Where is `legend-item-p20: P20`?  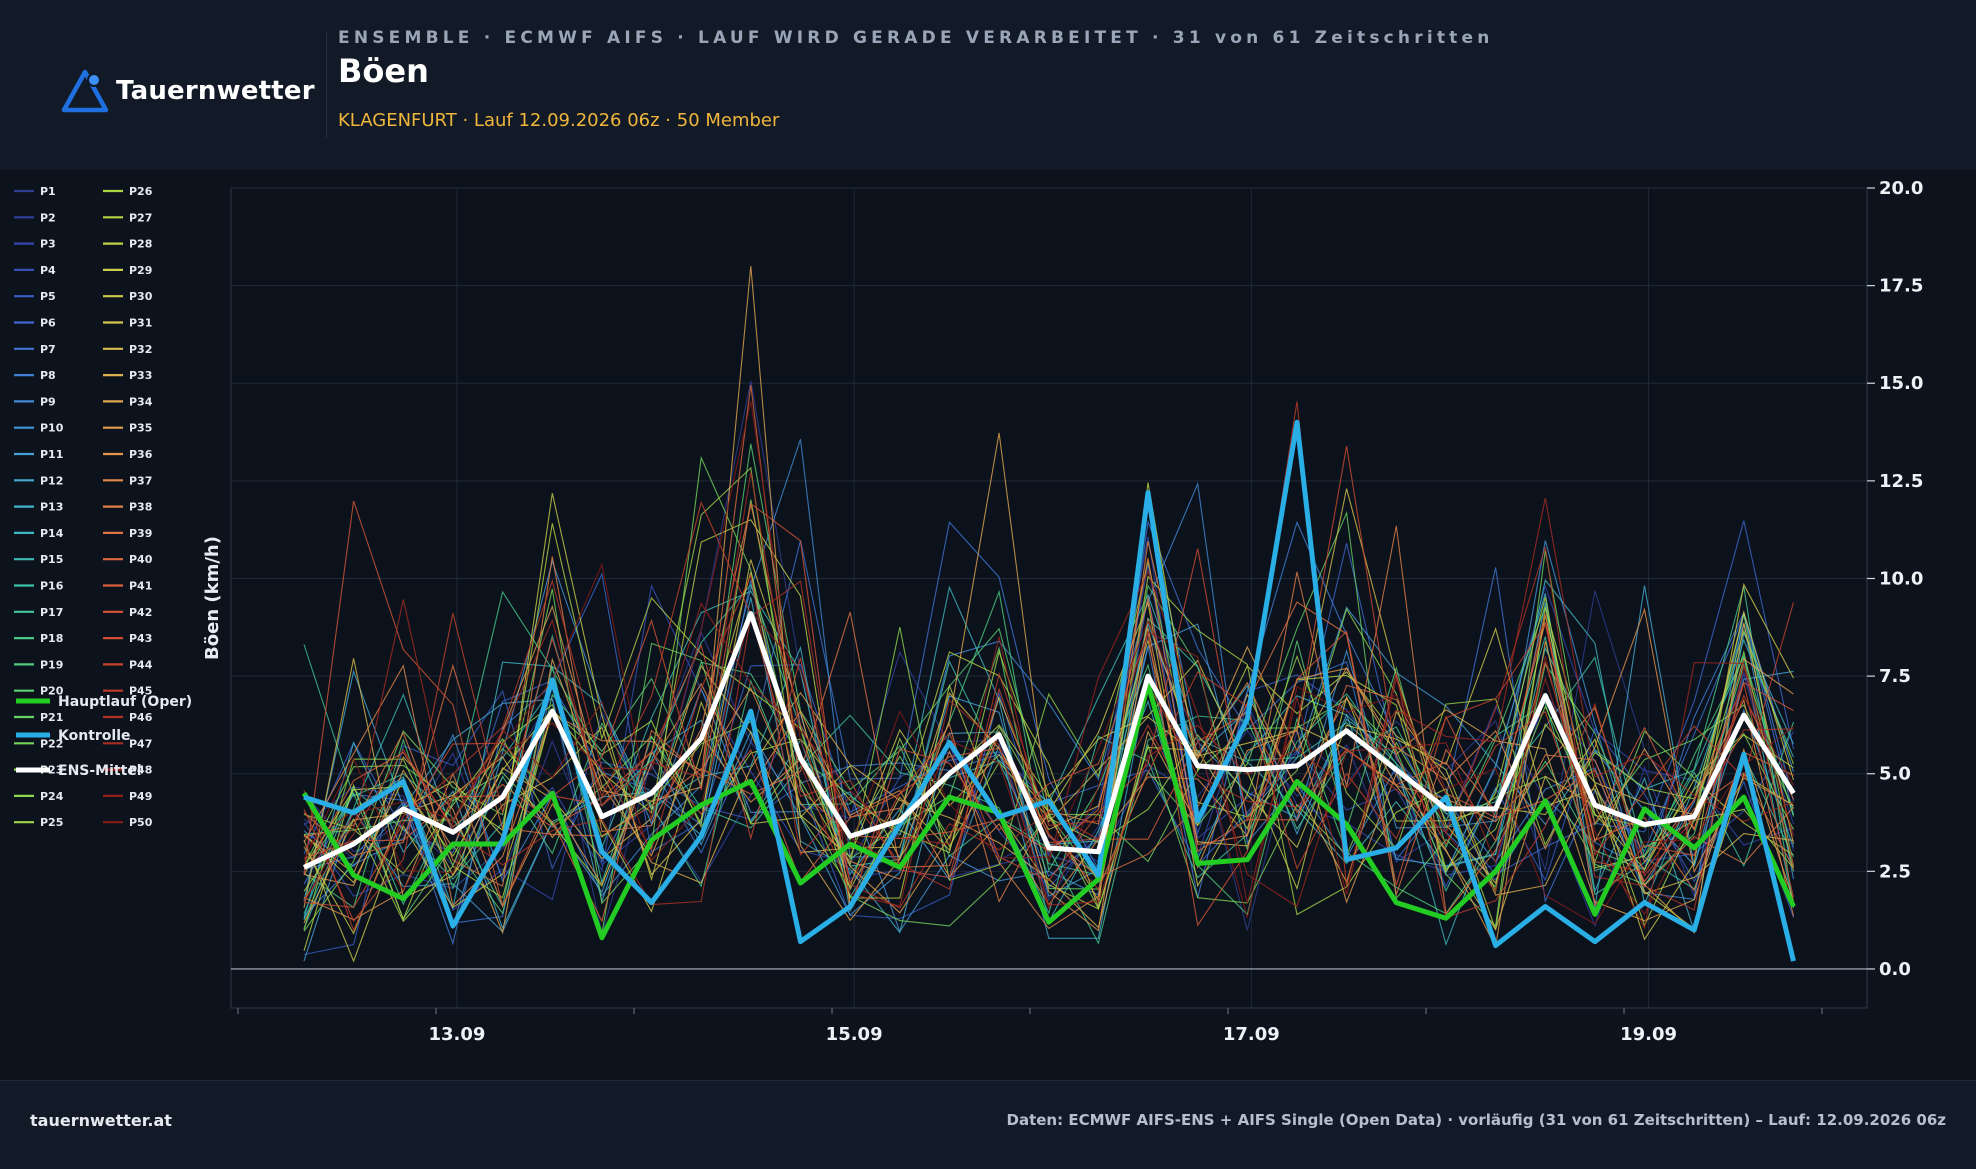 legend-item-p20: P20 is located at coordinates (39, 691).